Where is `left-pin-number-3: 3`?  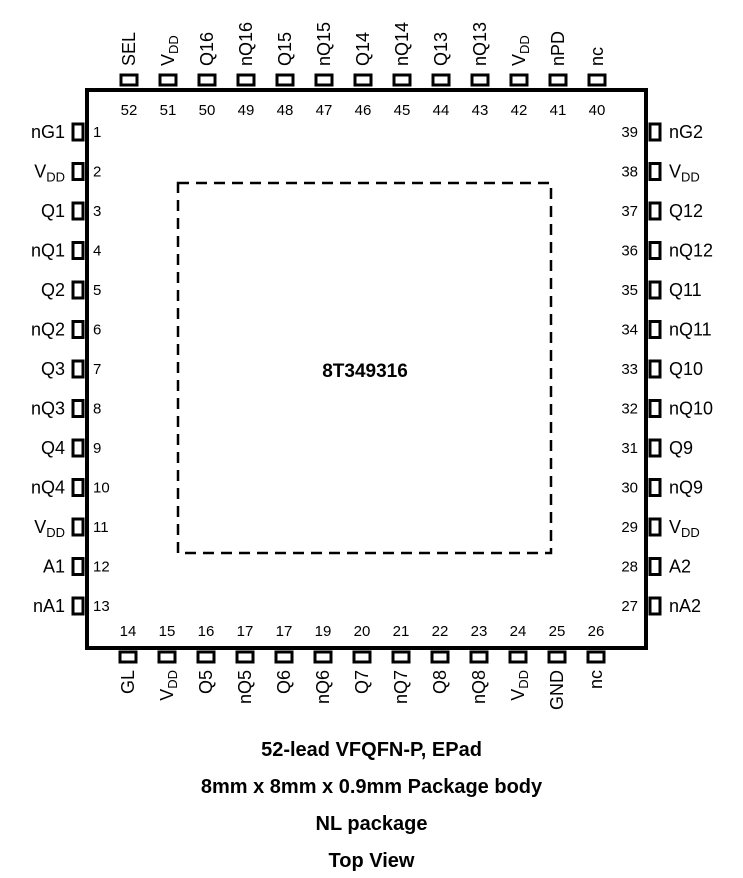
left-pin-number-3: 3 is located at coordinates (97, 211).